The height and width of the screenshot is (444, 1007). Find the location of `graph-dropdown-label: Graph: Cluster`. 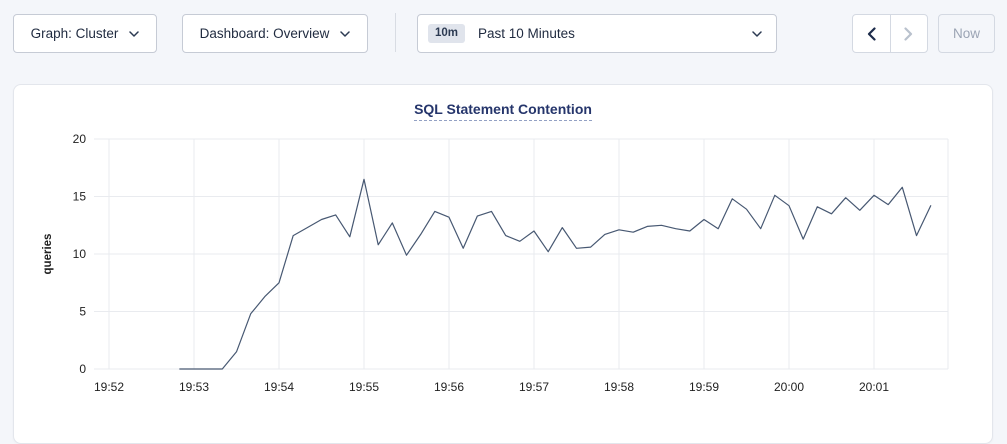

graph-dropdown-label: Graph: Cluster is located at coordinates (74, 33).